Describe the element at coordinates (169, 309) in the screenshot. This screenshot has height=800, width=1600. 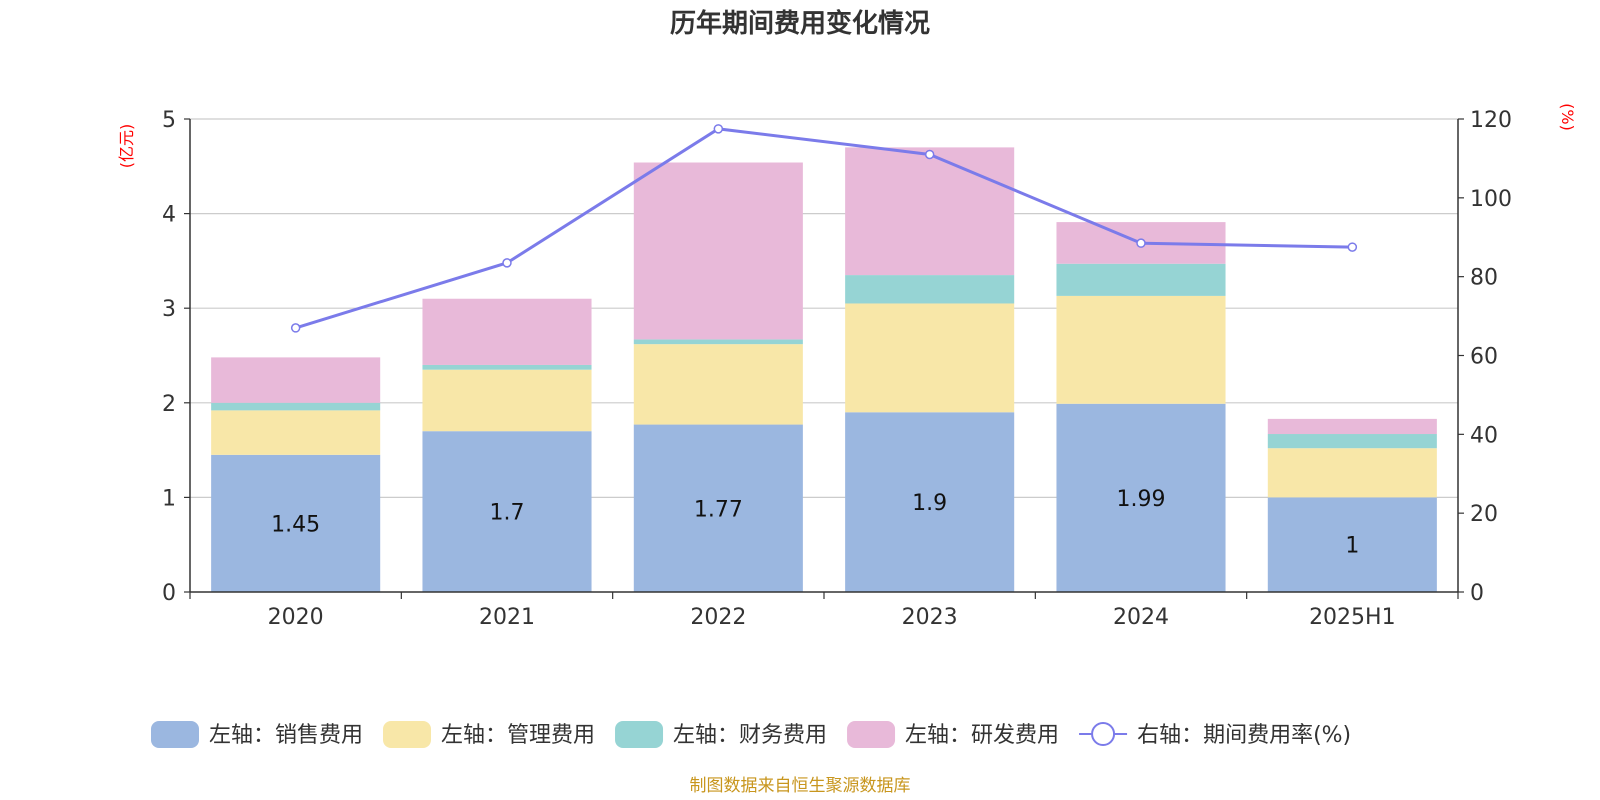
I see `left-tick-label: 3` at that location.